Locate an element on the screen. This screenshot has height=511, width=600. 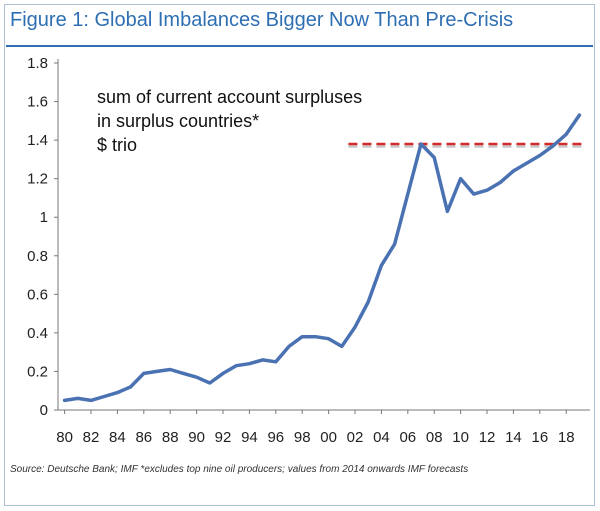
x-tick-label: 16 is located at coordinates (539, 437).